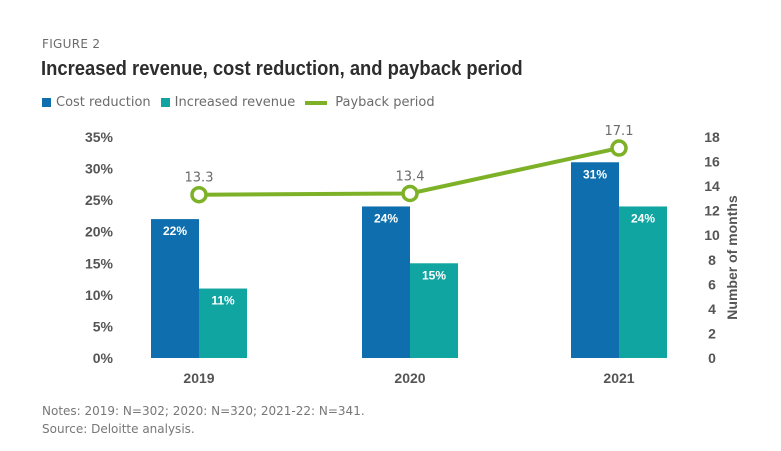 Image resolution: width=781 pixels, height=451 pixels. What do you see at coordinates (712, 186) in the screenshot?
I see `right-tick-label: 14` at bounding box center [712, 186].